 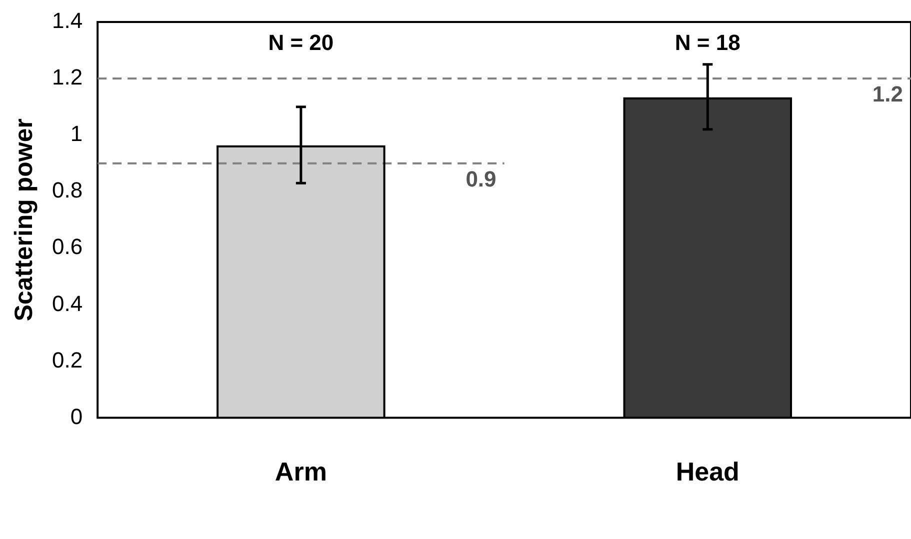 I want to click on y-tick-label: 1, so click(x=76, y=133).